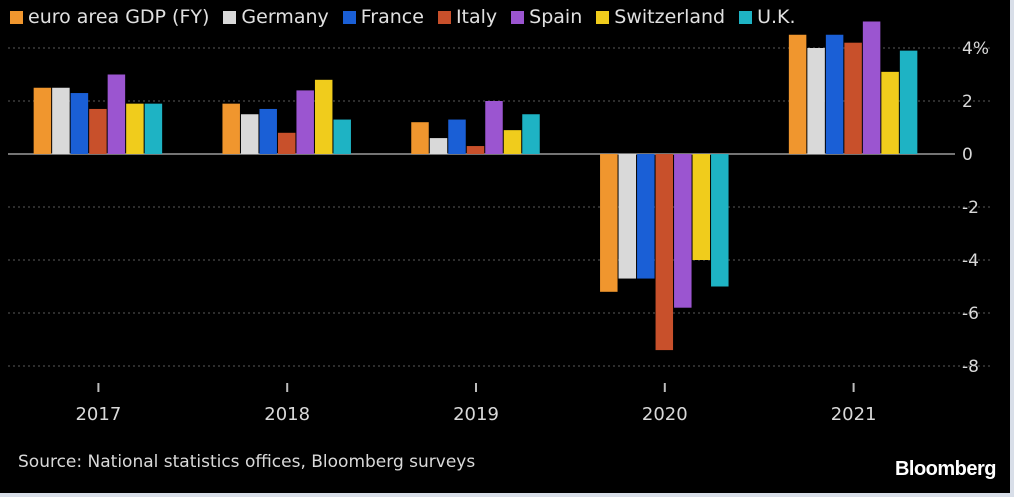 This screenshot has width=1014, height=497. Describe the element at coordinates (665, 414) in the screenshot. I see `x-tick-label: 2020` at that location.